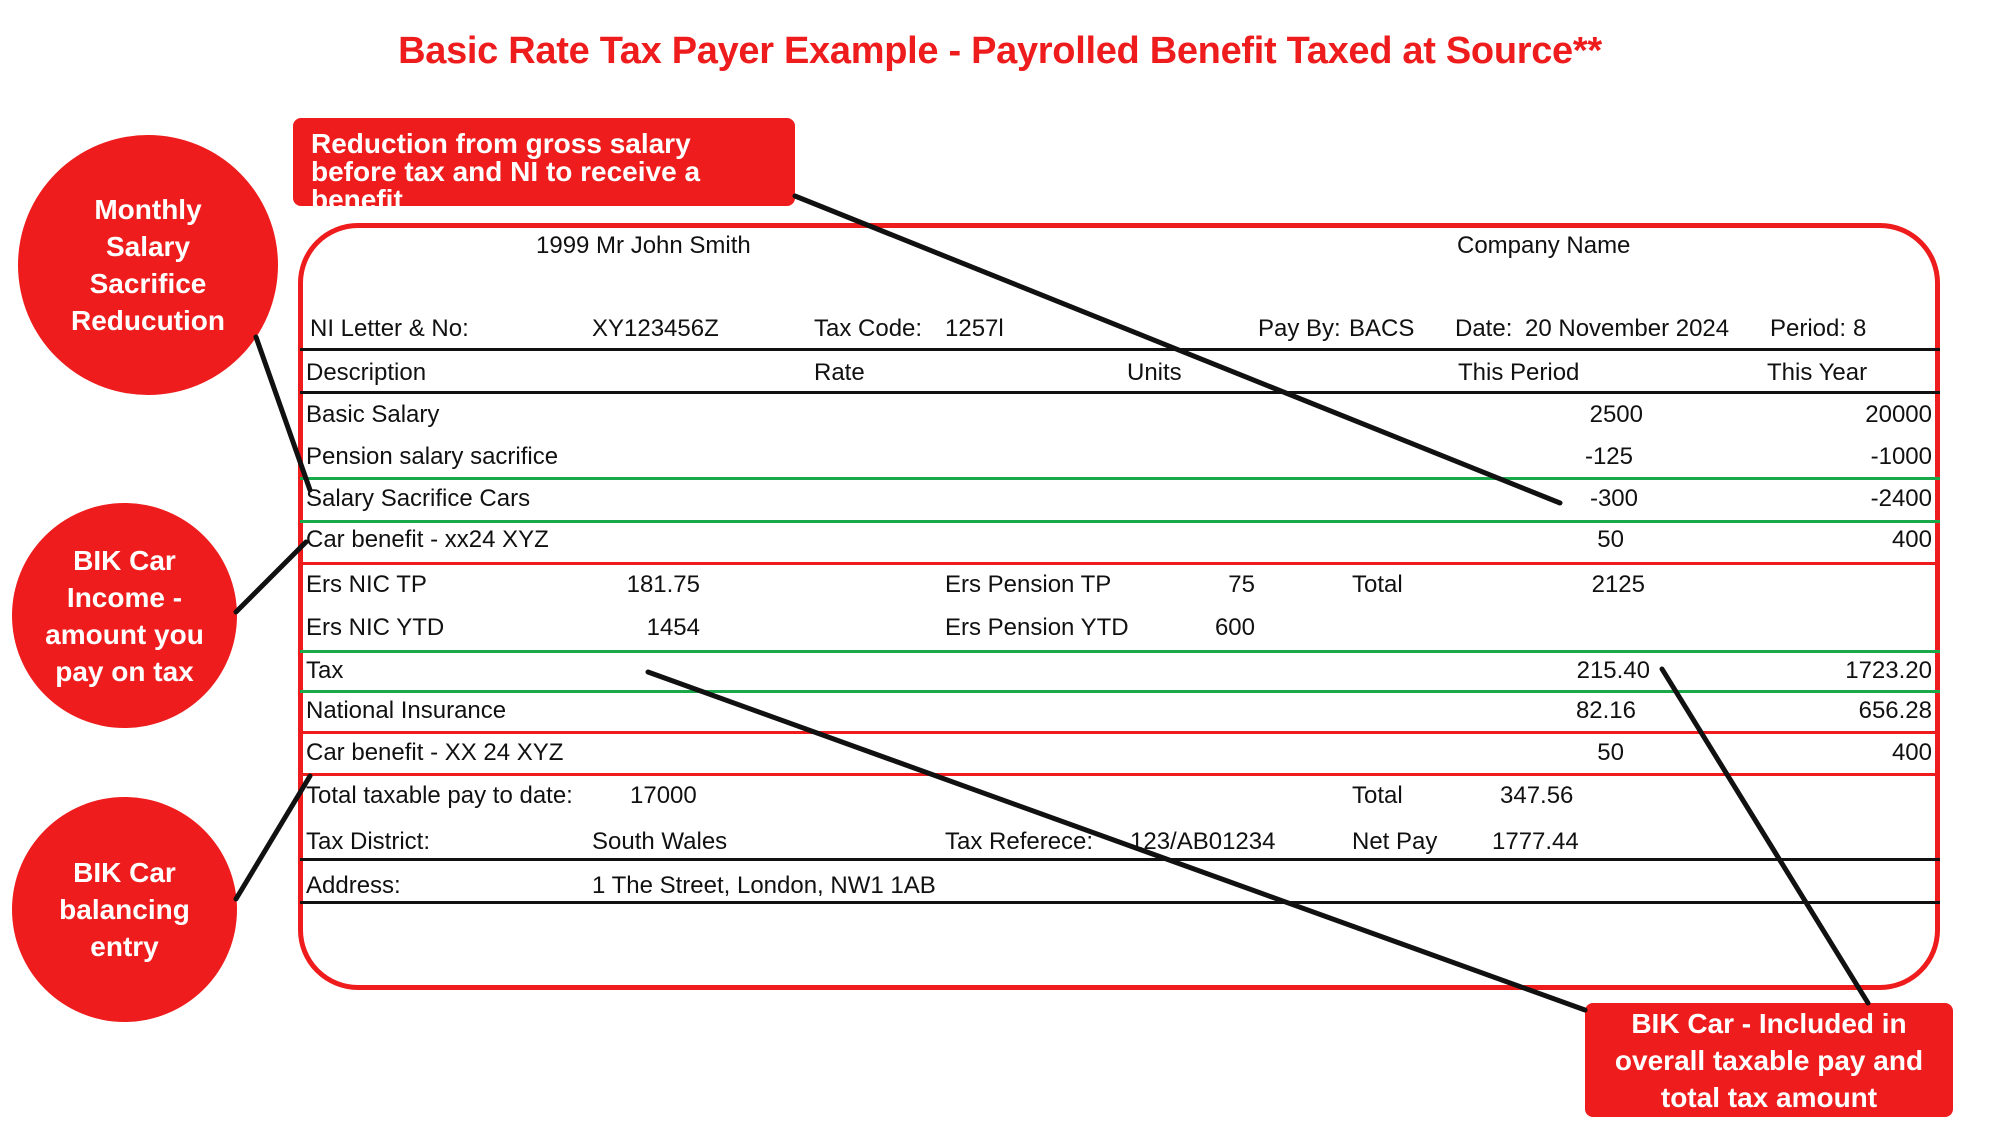  Describe the element at coordinates (1028, 584) in the screenshot. I see `ers-pension-tp-label: Ers Pension TP` at that location.